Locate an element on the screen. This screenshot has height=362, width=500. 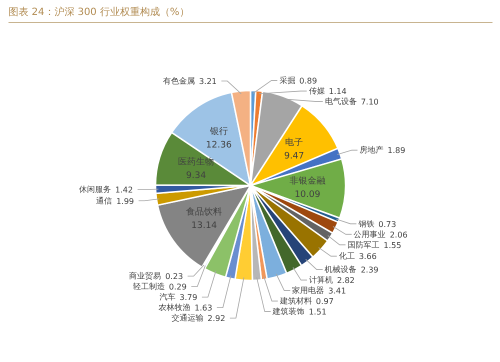
data-label: 7.10 is located at coordinates (369, 102).